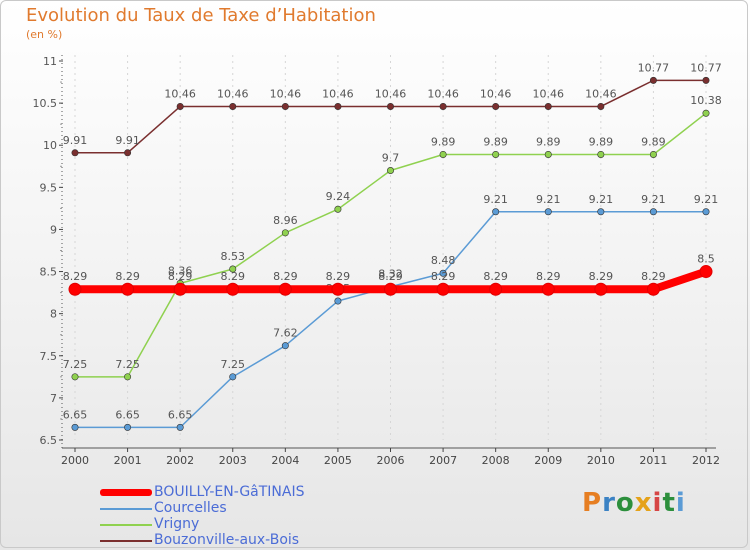 The height and width of the screenshot is (550, 750). I want to click on data-label: 8.96, so click(285, 220).